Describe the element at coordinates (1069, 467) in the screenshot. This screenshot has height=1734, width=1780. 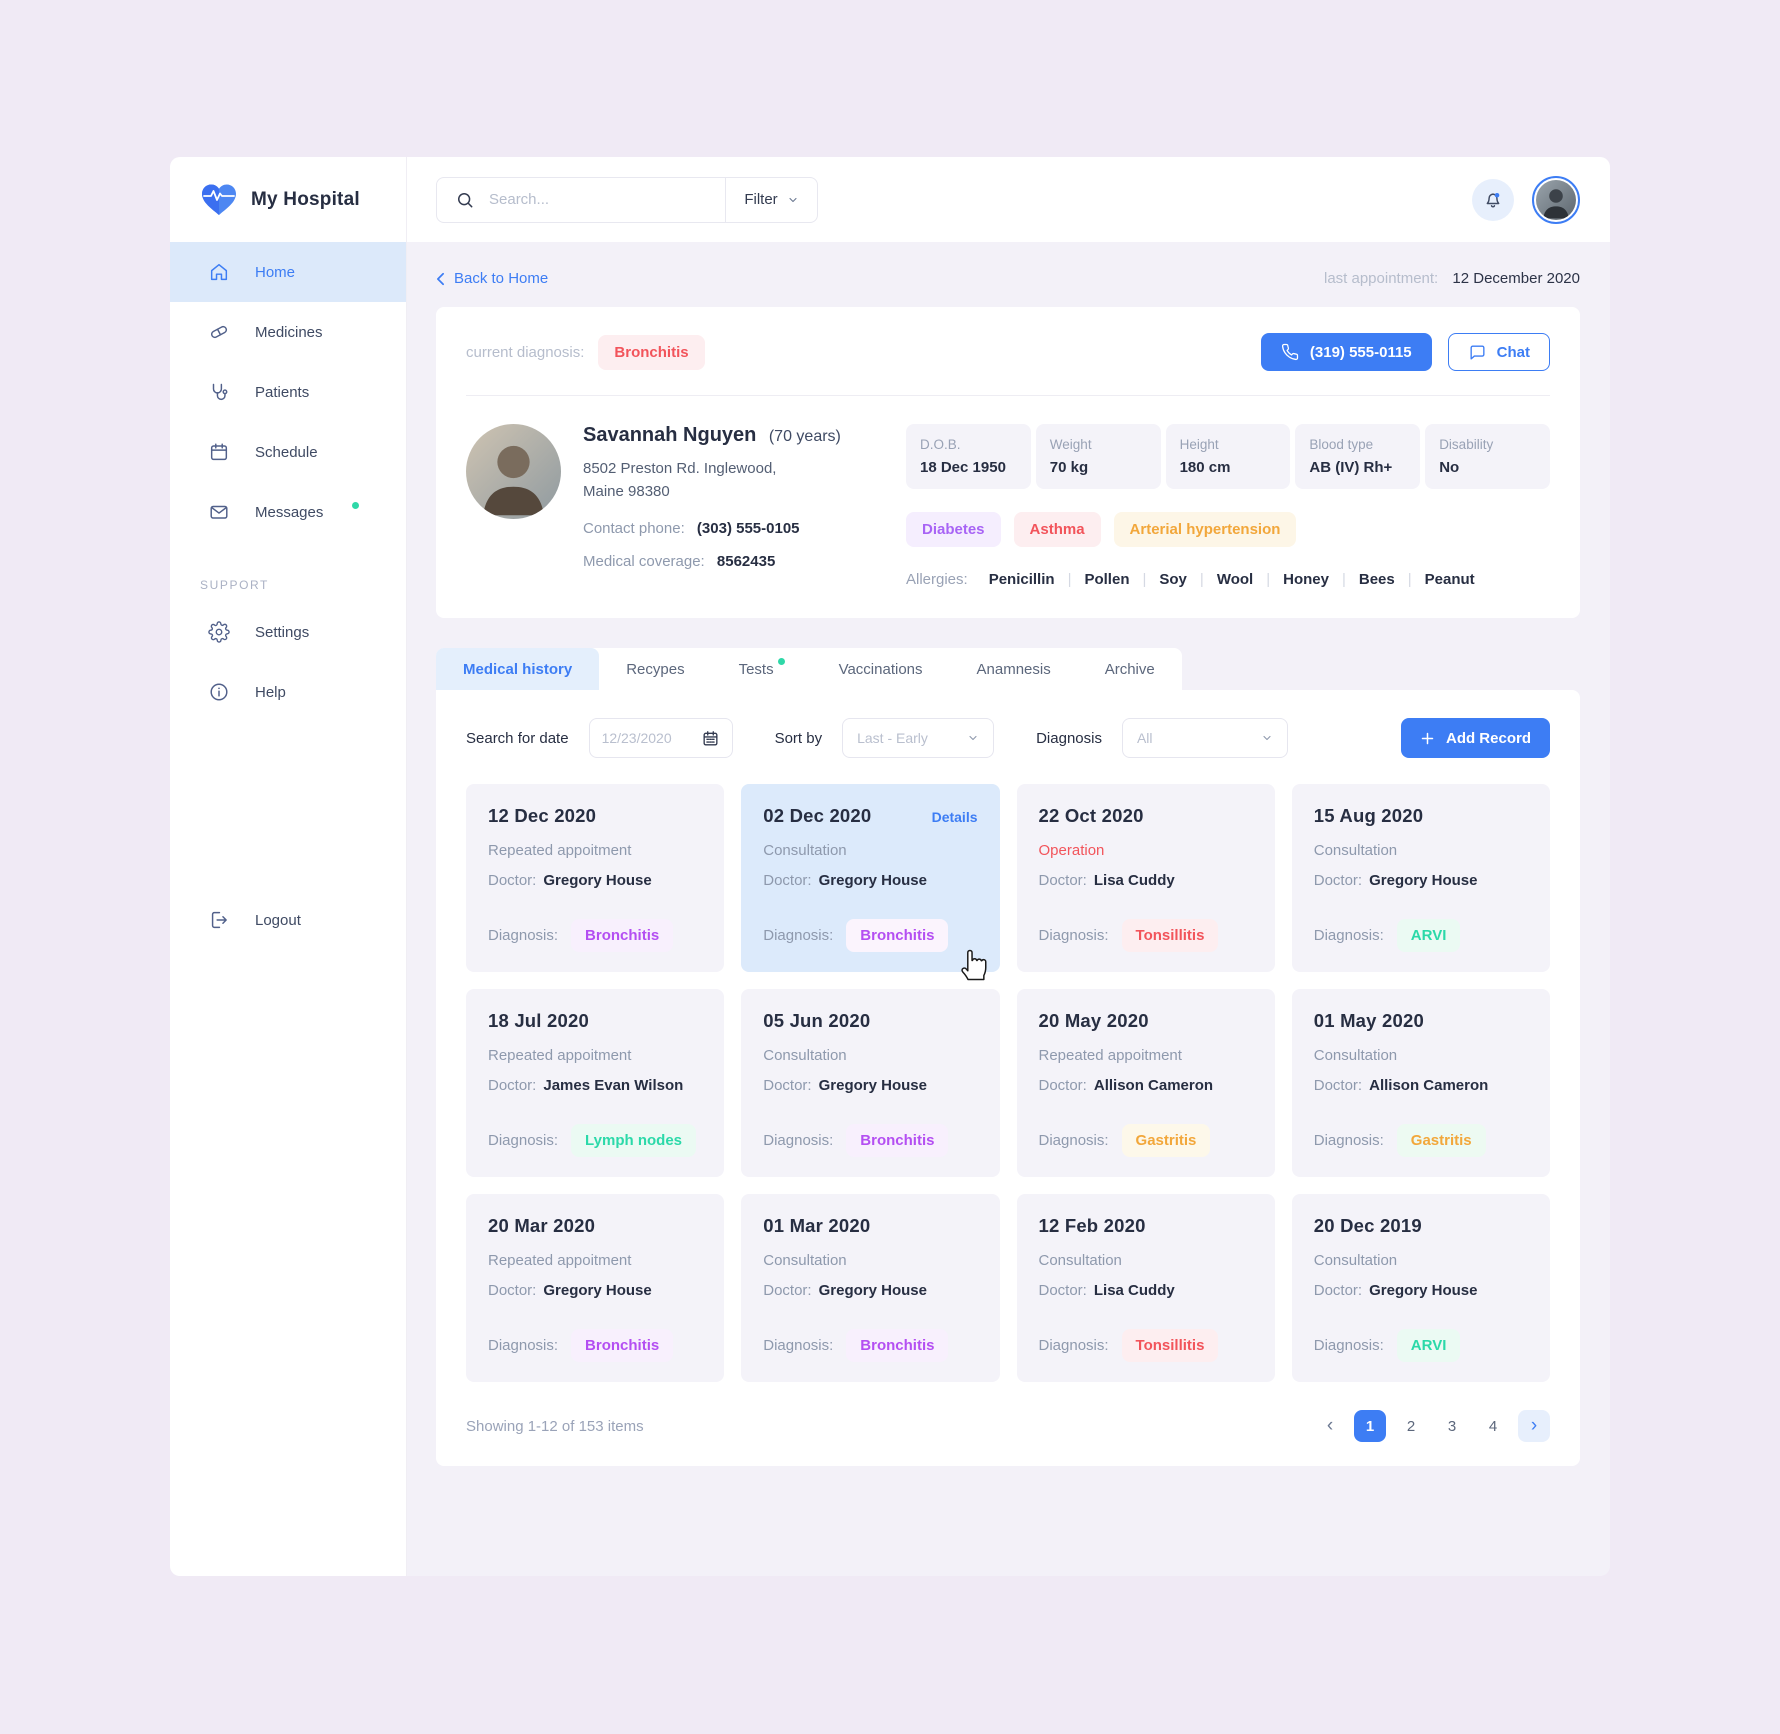
I see `stat-value: 70 kg` at that location.